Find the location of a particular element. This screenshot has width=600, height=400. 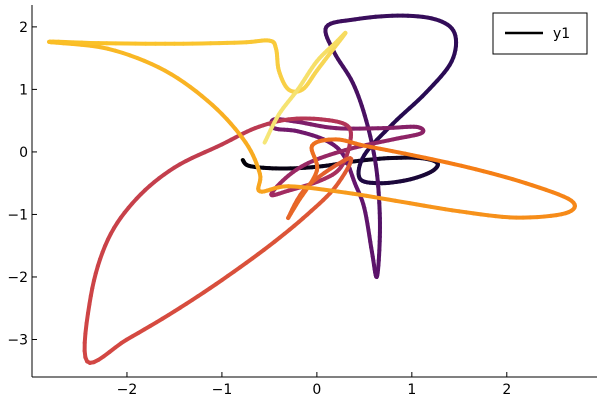

legend-label-y1: y1 is located at coordinates (561, 34).